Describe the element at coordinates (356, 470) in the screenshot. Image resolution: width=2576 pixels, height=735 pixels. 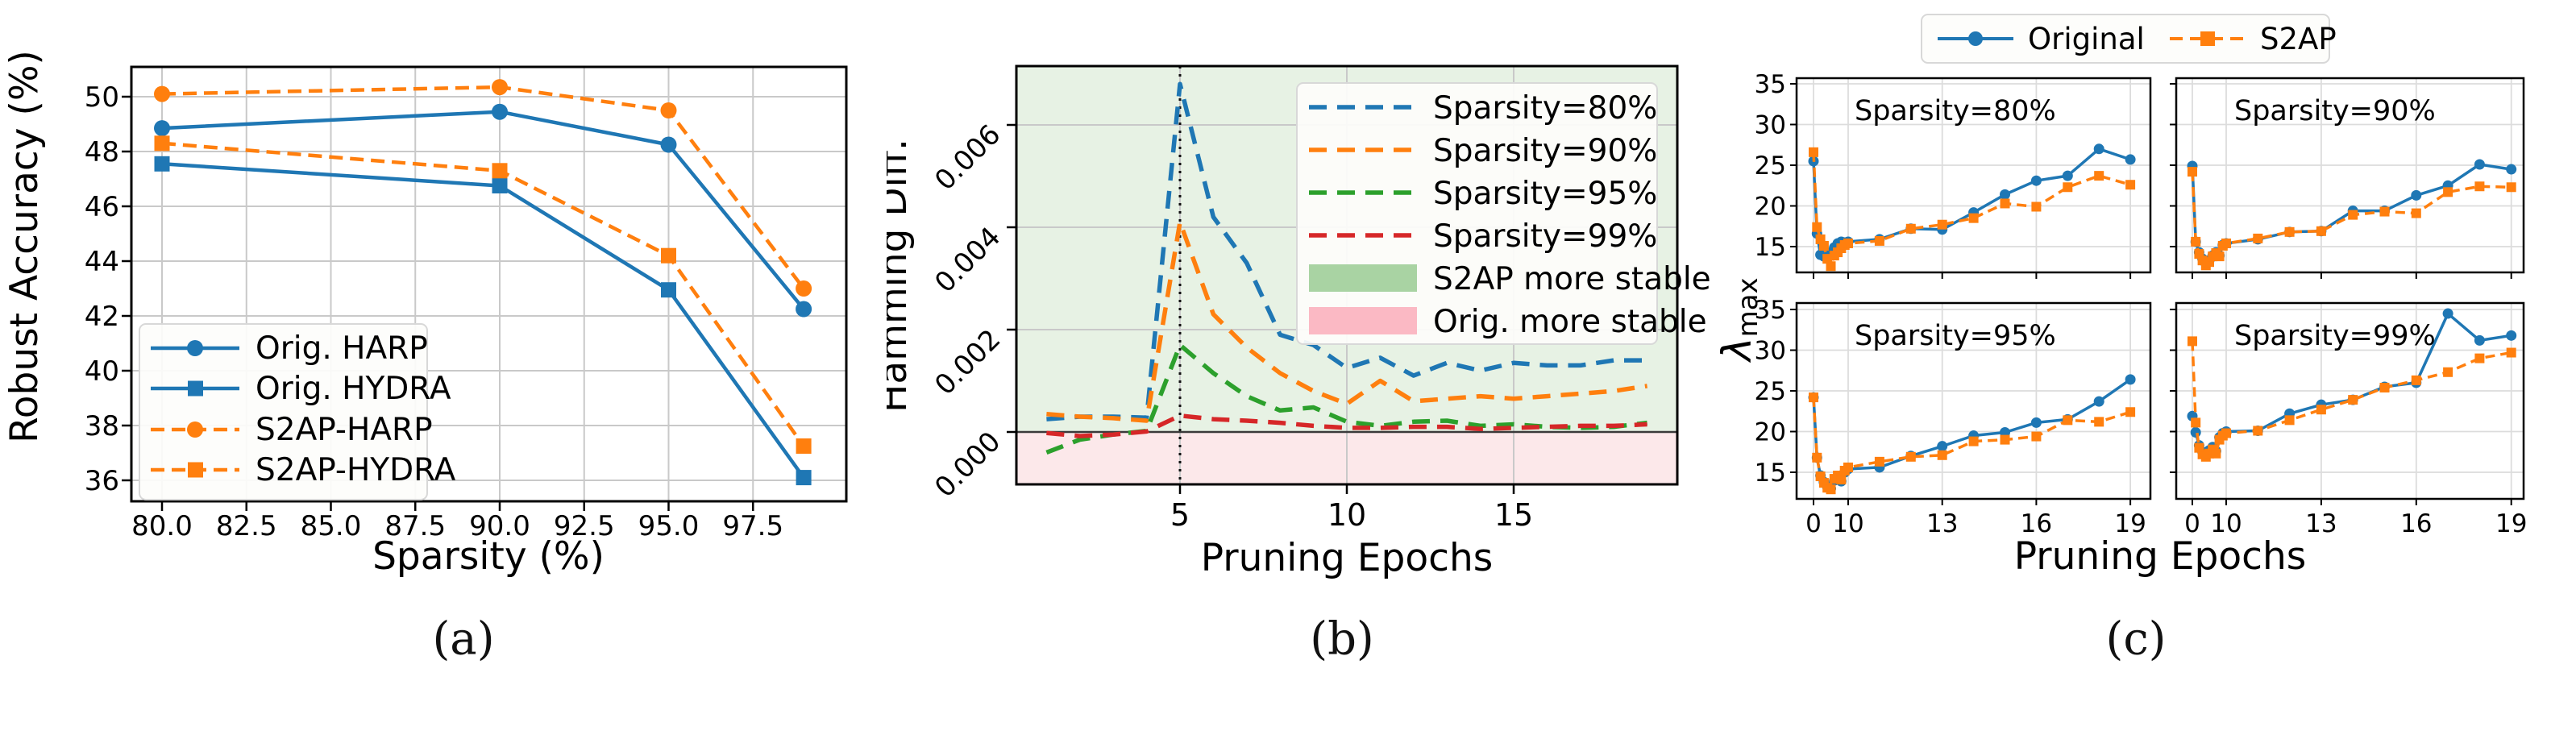
I see `legend-label: S2AP-HYDRA` at that location.